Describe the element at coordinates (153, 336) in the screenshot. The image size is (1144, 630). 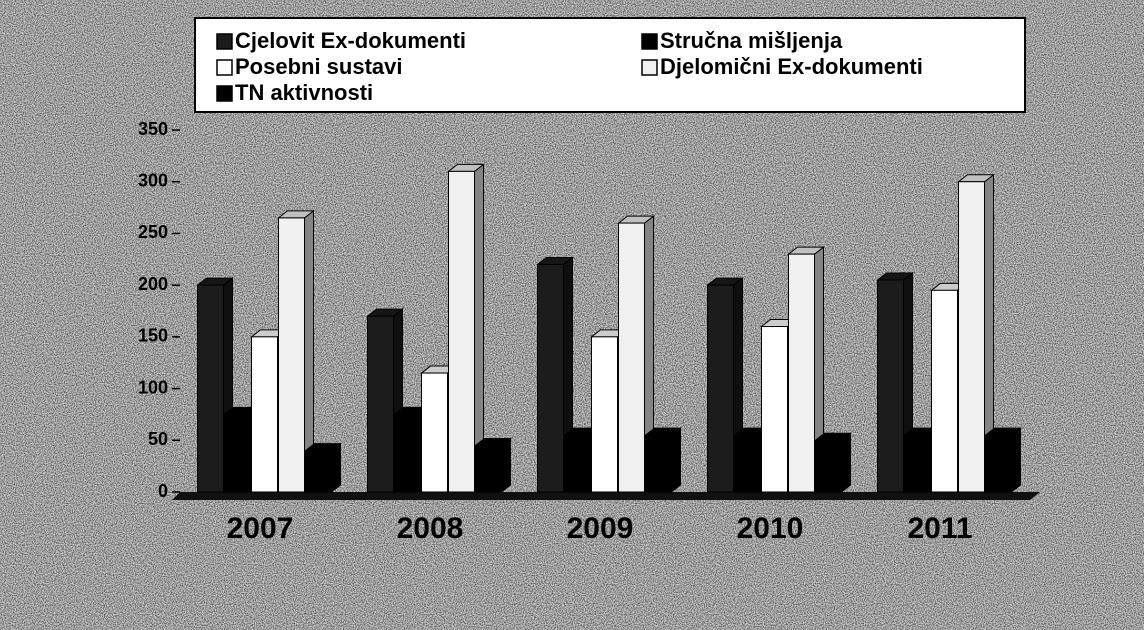
I see `y-tick-label: 150` at that location.